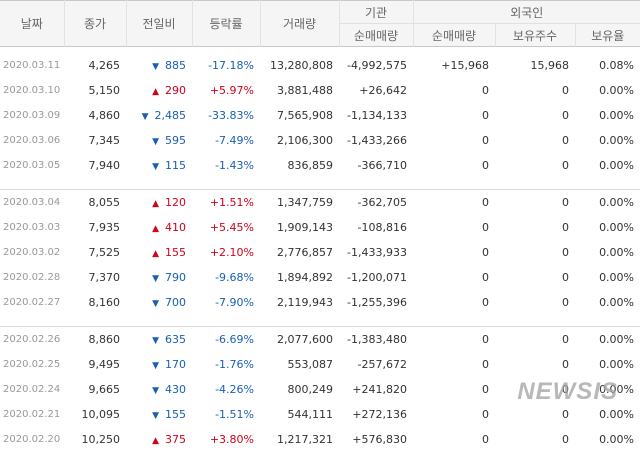 Image resolution: width=640 pixels, height=452 pixels. Describe the element at coordinates (95, 277) in the screenshot. I see `cell-close: 7,370` at that location.